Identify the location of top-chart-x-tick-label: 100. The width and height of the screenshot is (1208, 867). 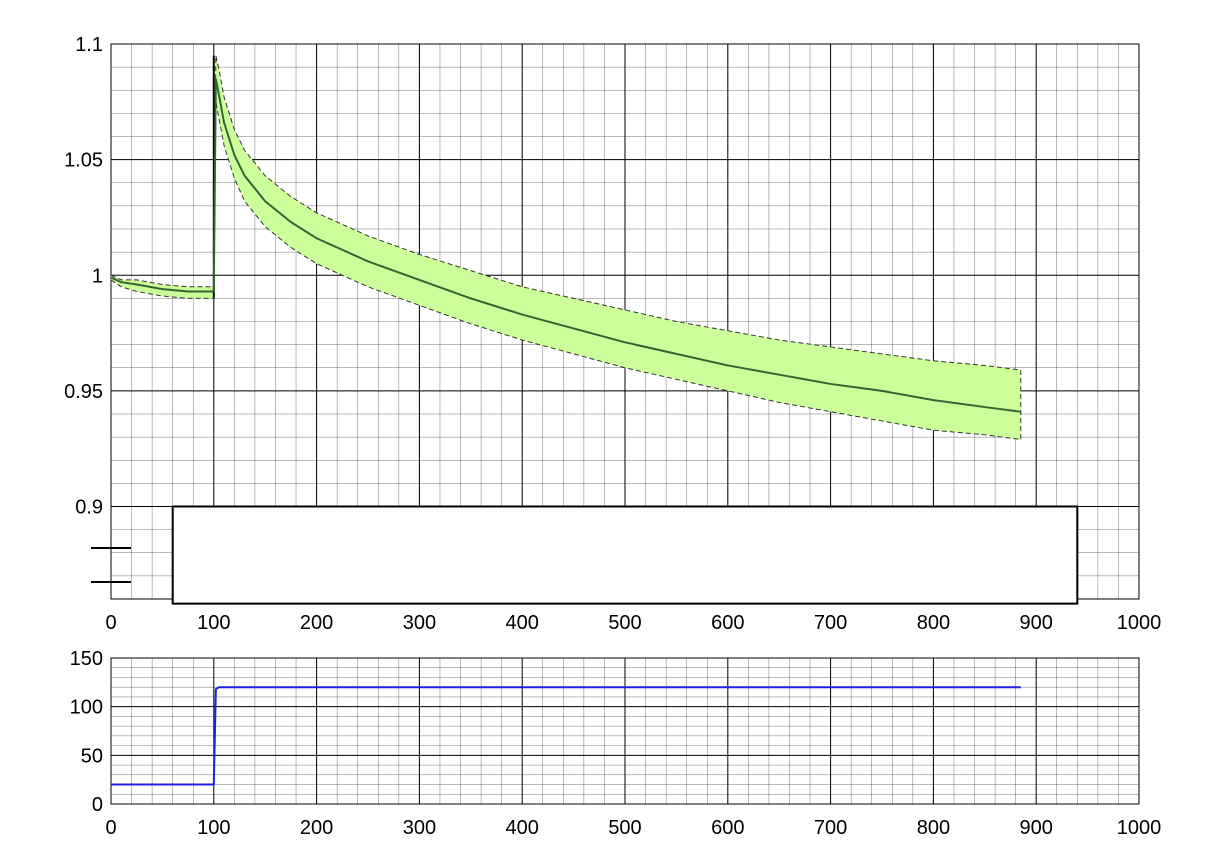
(213, 623).